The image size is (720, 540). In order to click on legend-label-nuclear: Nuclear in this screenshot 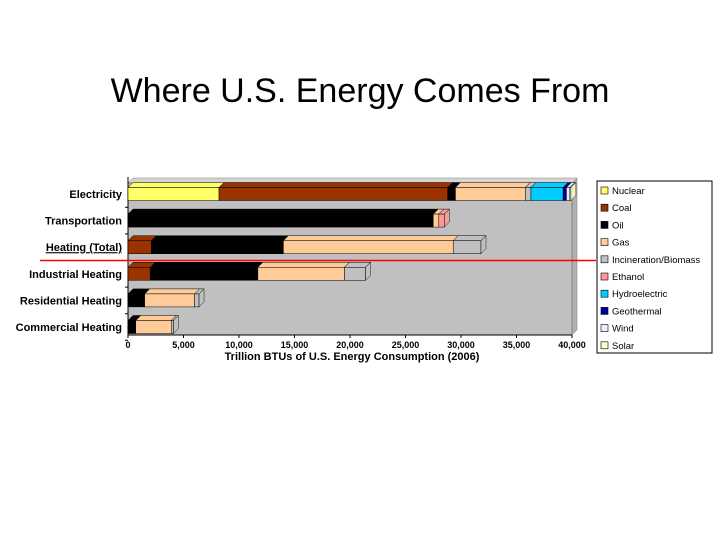, I will do `click(628, 191)`.